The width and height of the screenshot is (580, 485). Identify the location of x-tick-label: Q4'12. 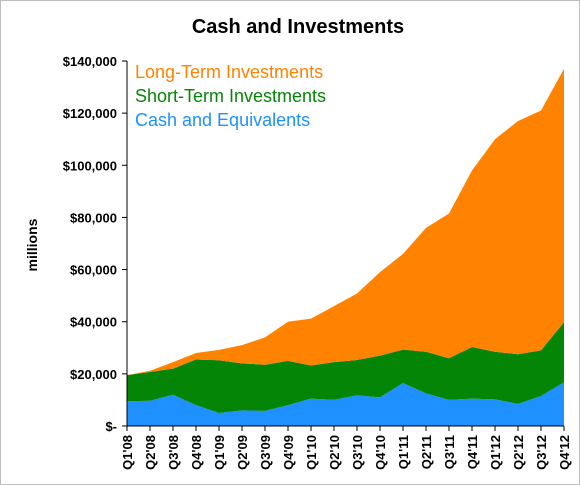
(564, 452).